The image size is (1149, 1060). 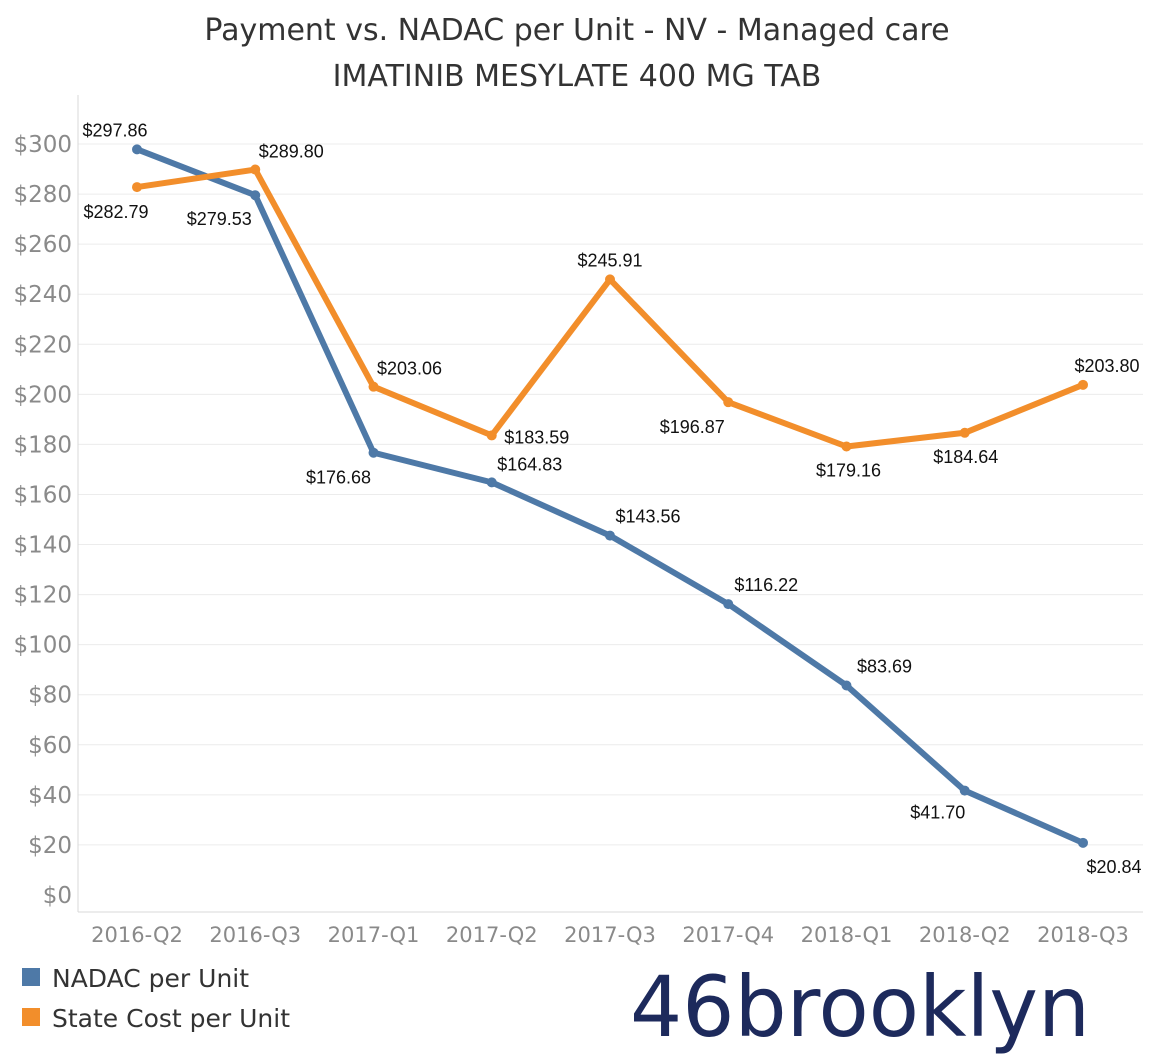 I want to click on y-tick-label: $220, so click(x=42, y=345).